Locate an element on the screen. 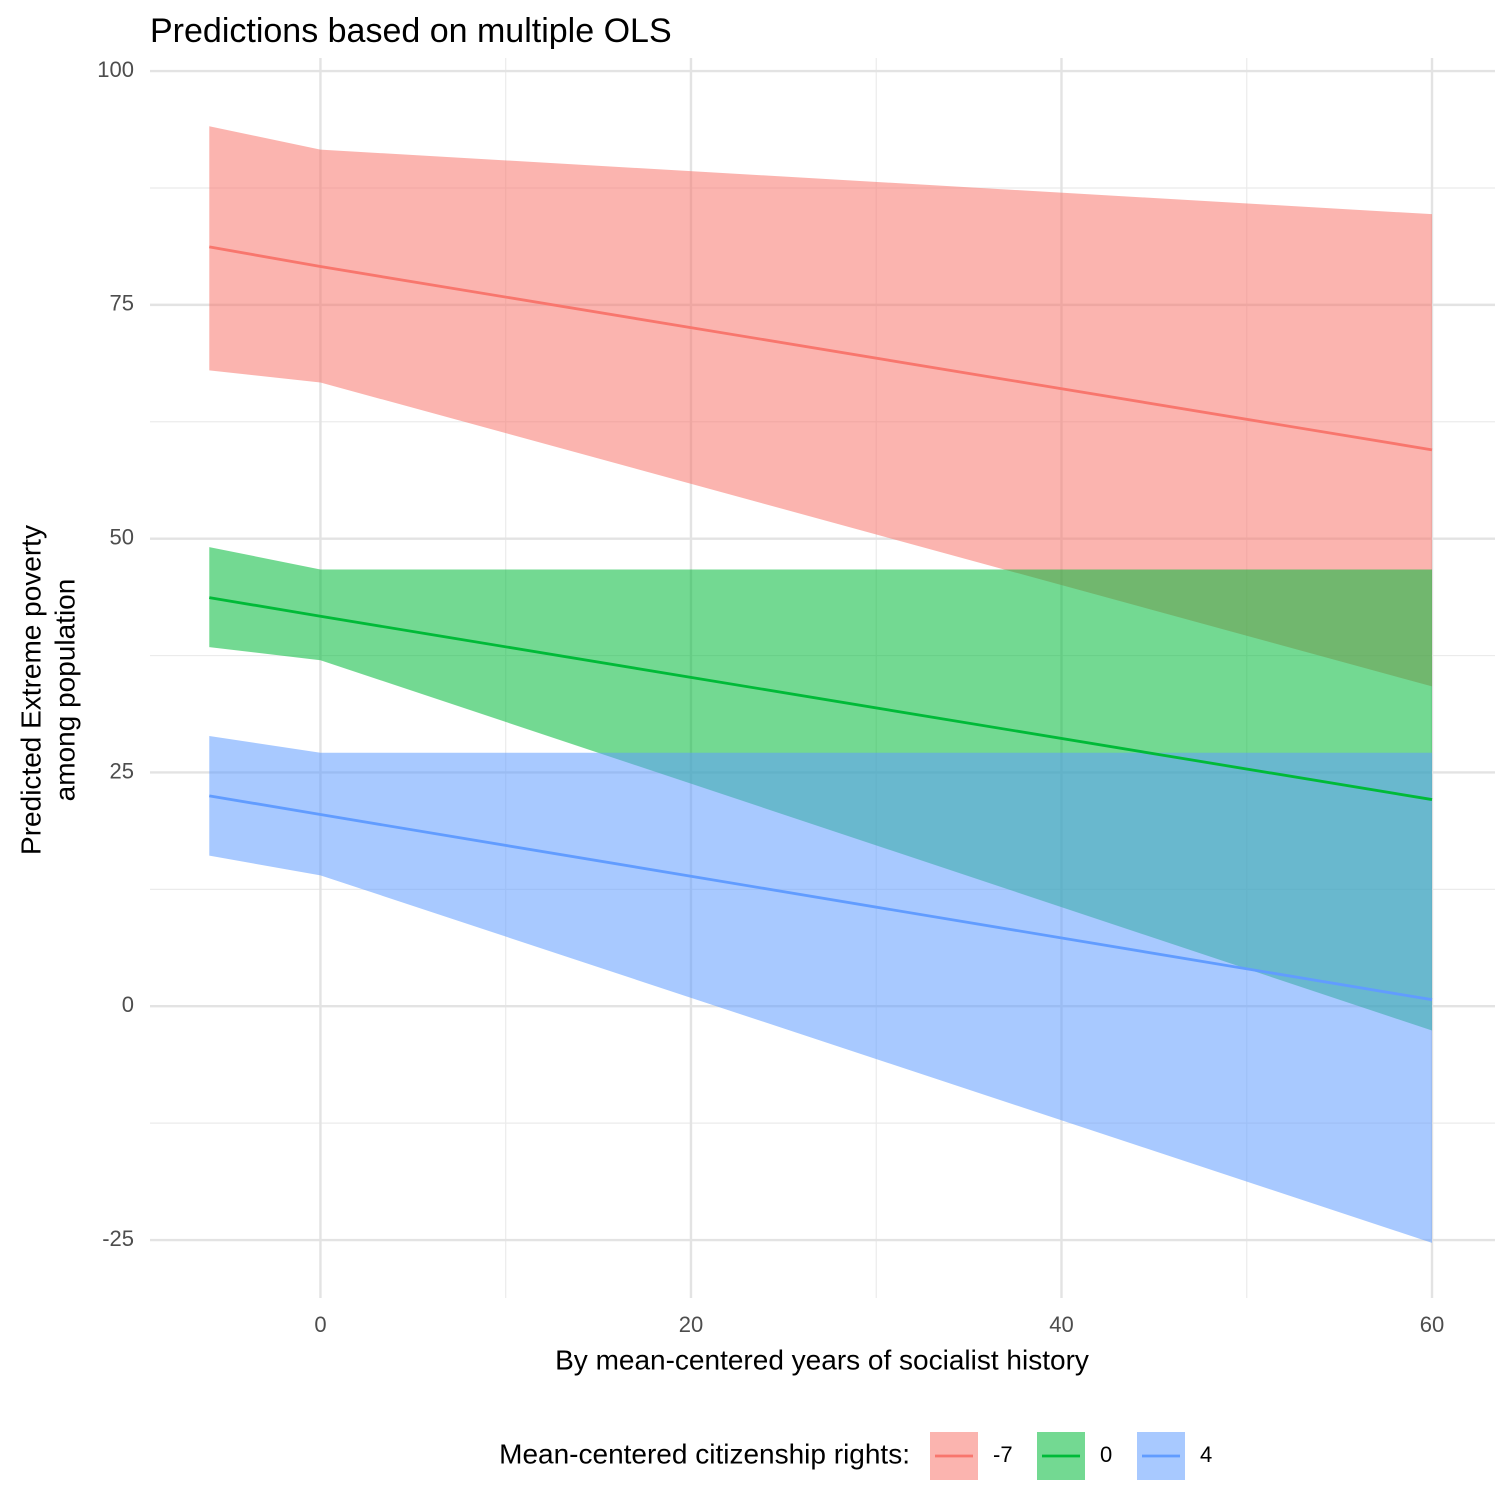 The height and width of the screenshot is (1512, 1512). y-tick-label: 50 is located at coordinates (122, 536).